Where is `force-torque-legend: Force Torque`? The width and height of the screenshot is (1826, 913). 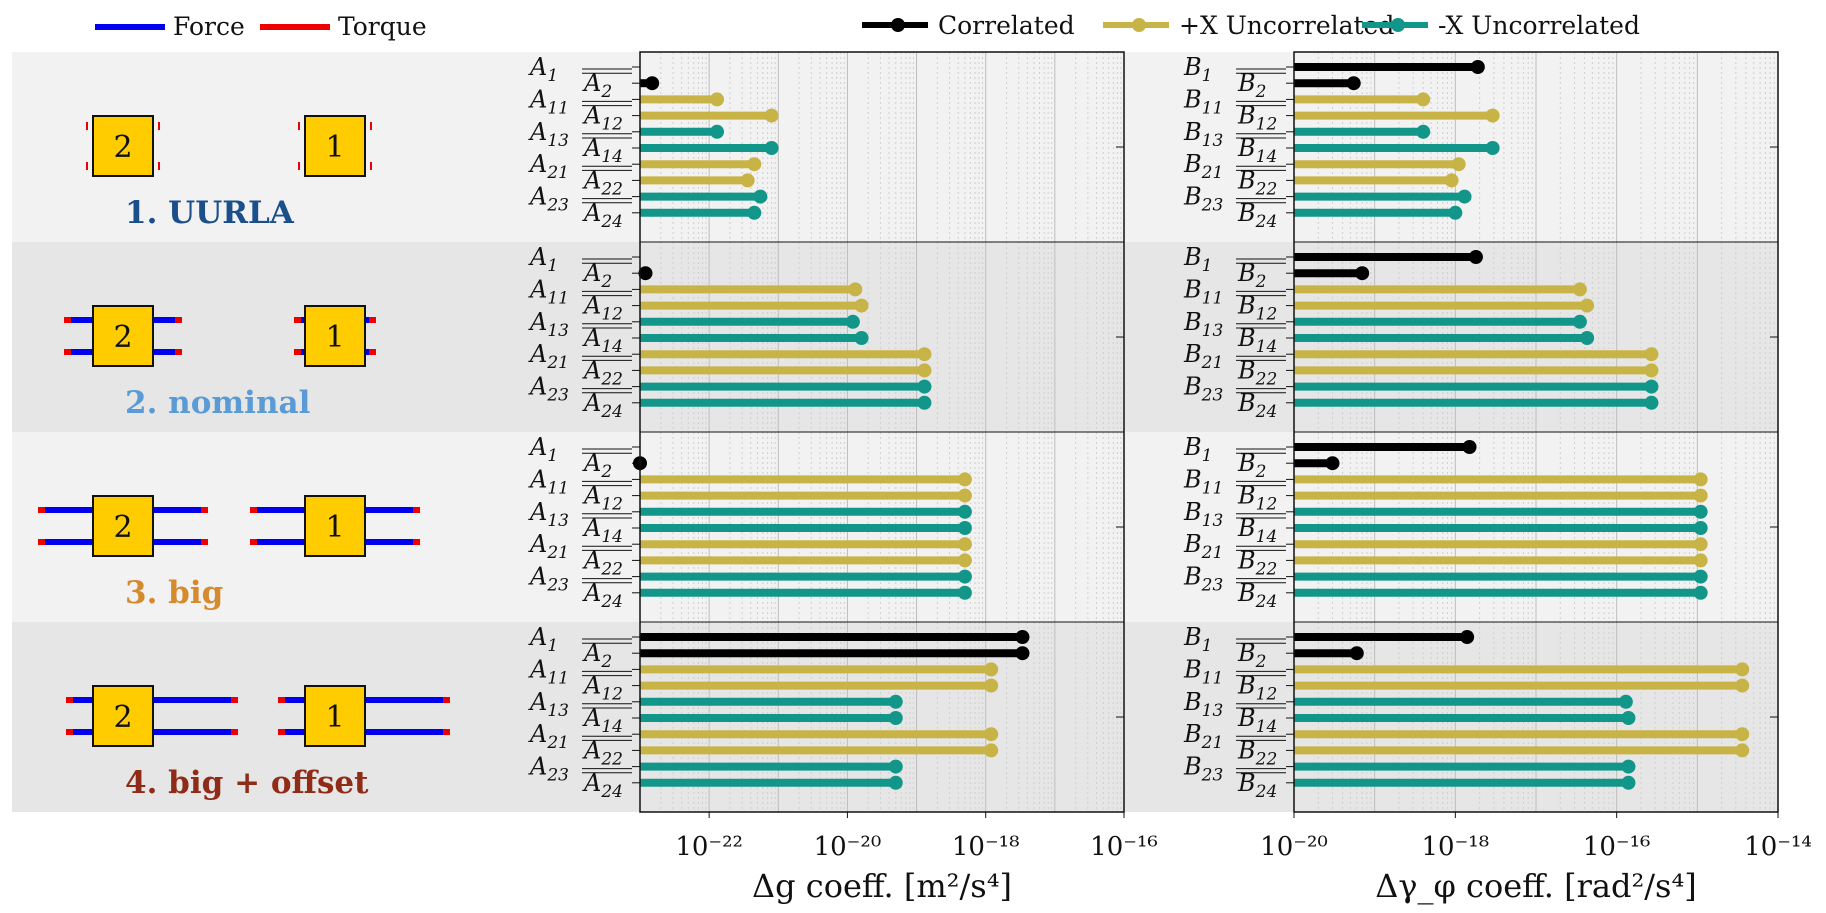
force-torque-legend: Force Torque is located at coordinates (261, 26).